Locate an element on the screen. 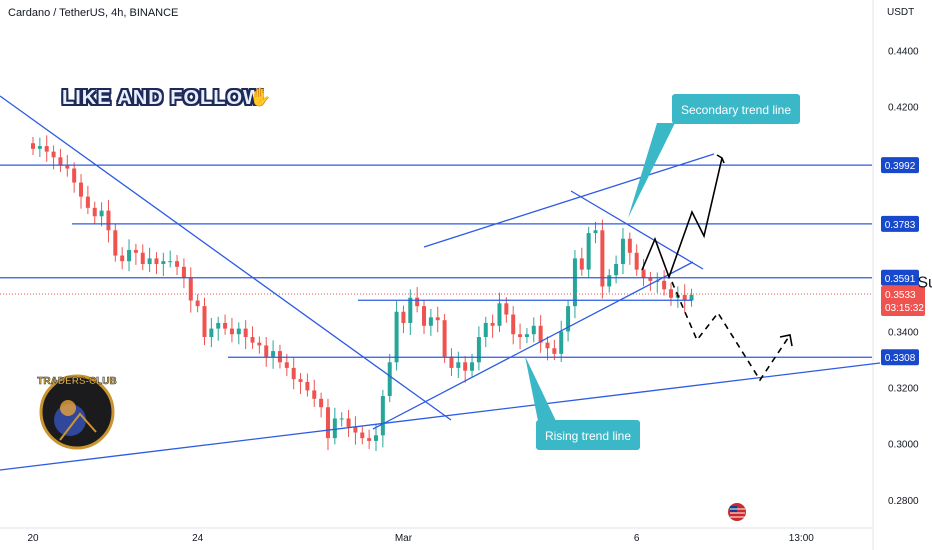  us-flag-icon is located at coordinates (737, 512).